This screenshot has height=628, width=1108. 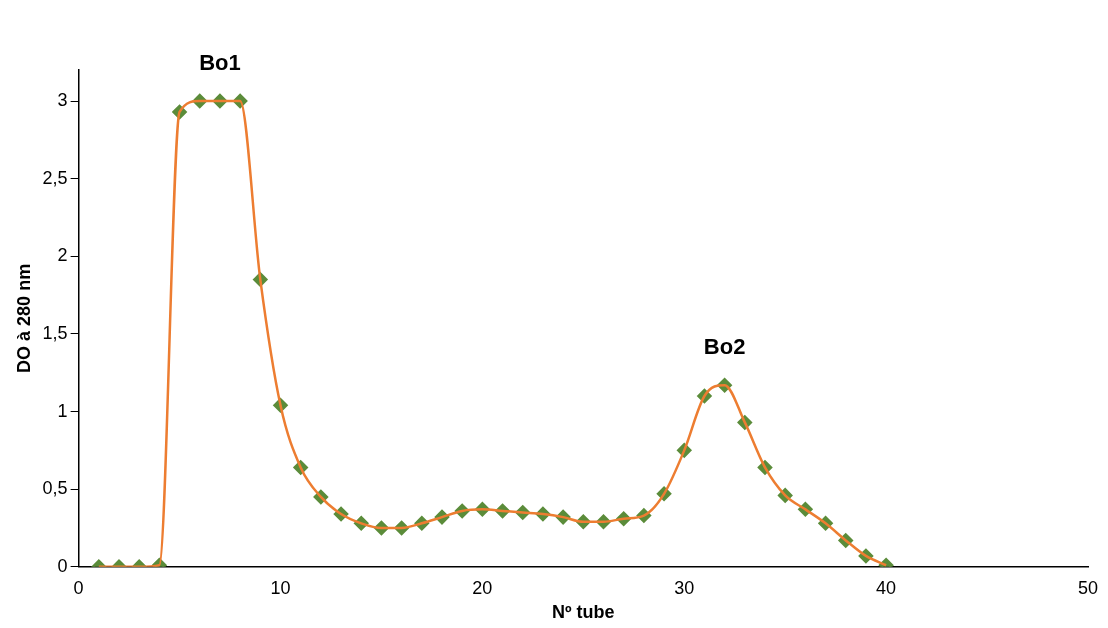 I want to click on y-tick-label: 3, so click(x=62, y=100).